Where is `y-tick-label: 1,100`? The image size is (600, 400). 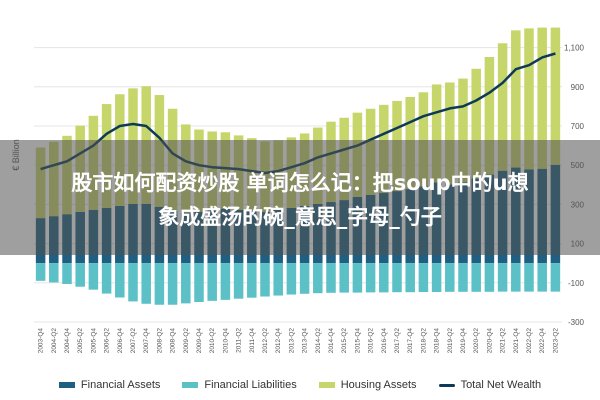
y-tick-label: 1,100 is located at coordinates (574, 48).